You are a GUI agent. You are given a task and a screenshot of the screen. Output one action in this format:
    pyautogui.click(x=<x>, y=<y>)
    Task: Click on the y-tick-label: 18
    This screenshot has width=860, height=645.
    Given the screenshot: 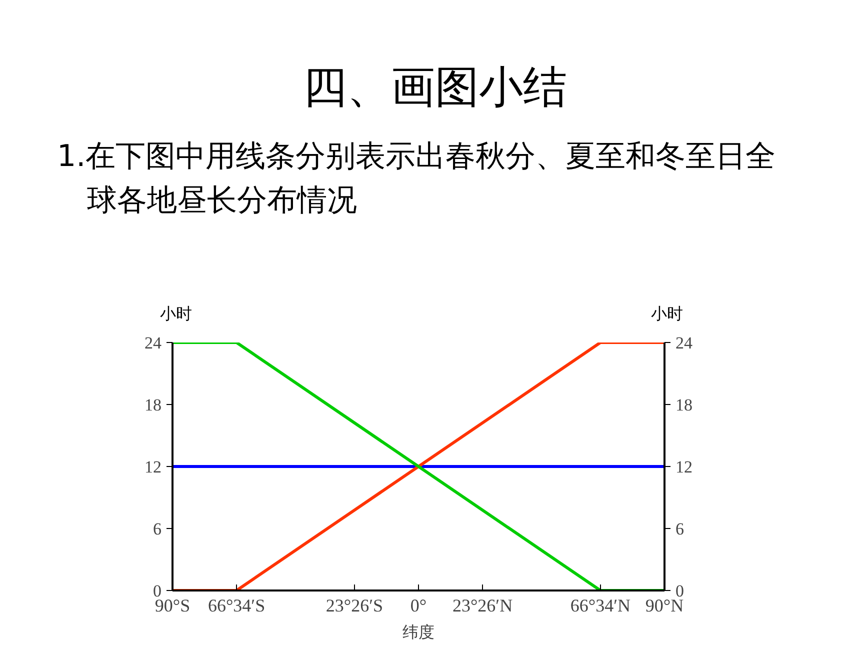 What is the action you would take?
    pyautogui.click(x=153, y=405)
    